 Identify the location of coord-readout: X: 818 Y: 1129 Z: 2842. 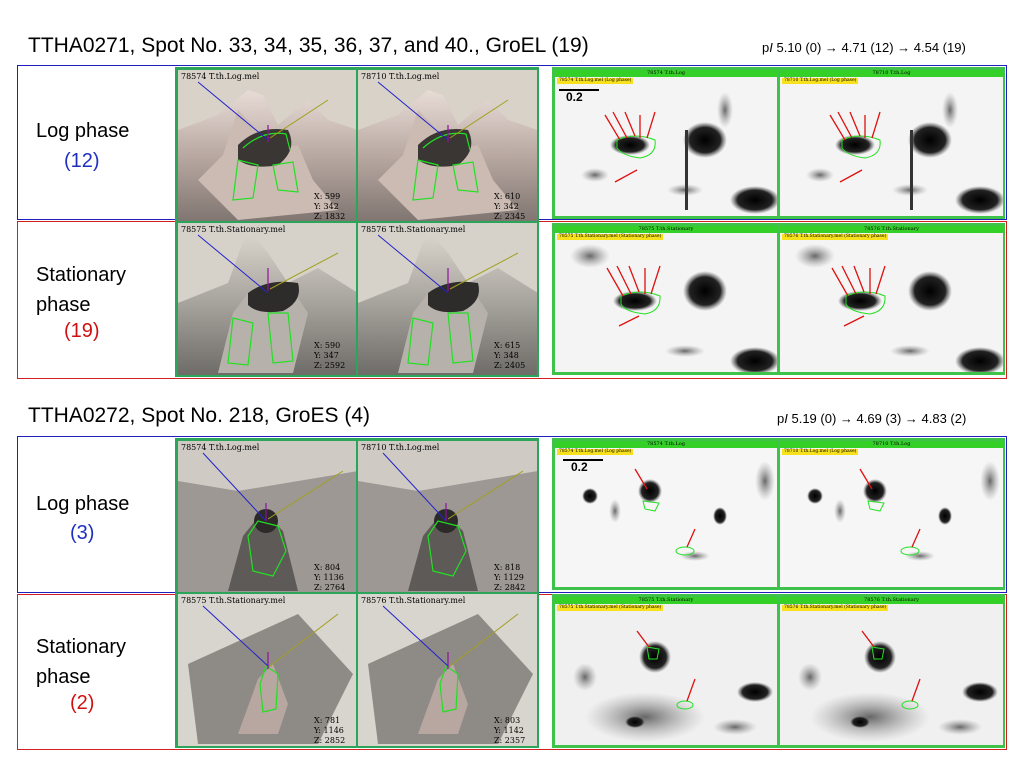
(509, 577).